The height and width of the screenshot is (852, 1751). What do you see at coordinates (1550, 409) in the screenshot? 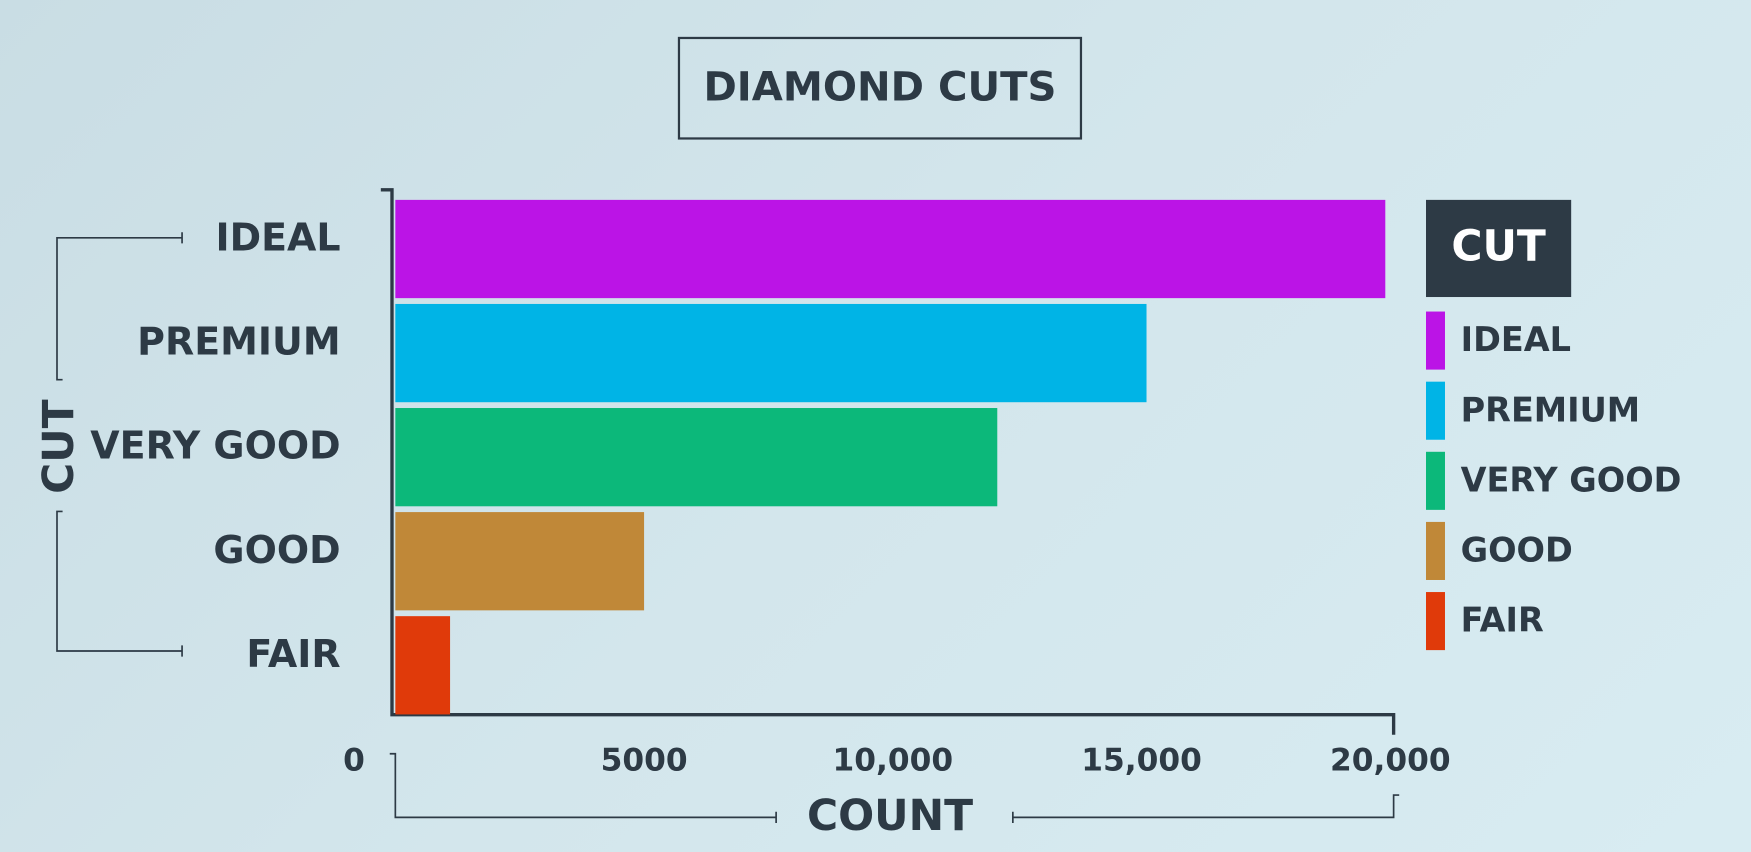
I see `legend-label: PREMIUM` at bounding box center [1550, 409].